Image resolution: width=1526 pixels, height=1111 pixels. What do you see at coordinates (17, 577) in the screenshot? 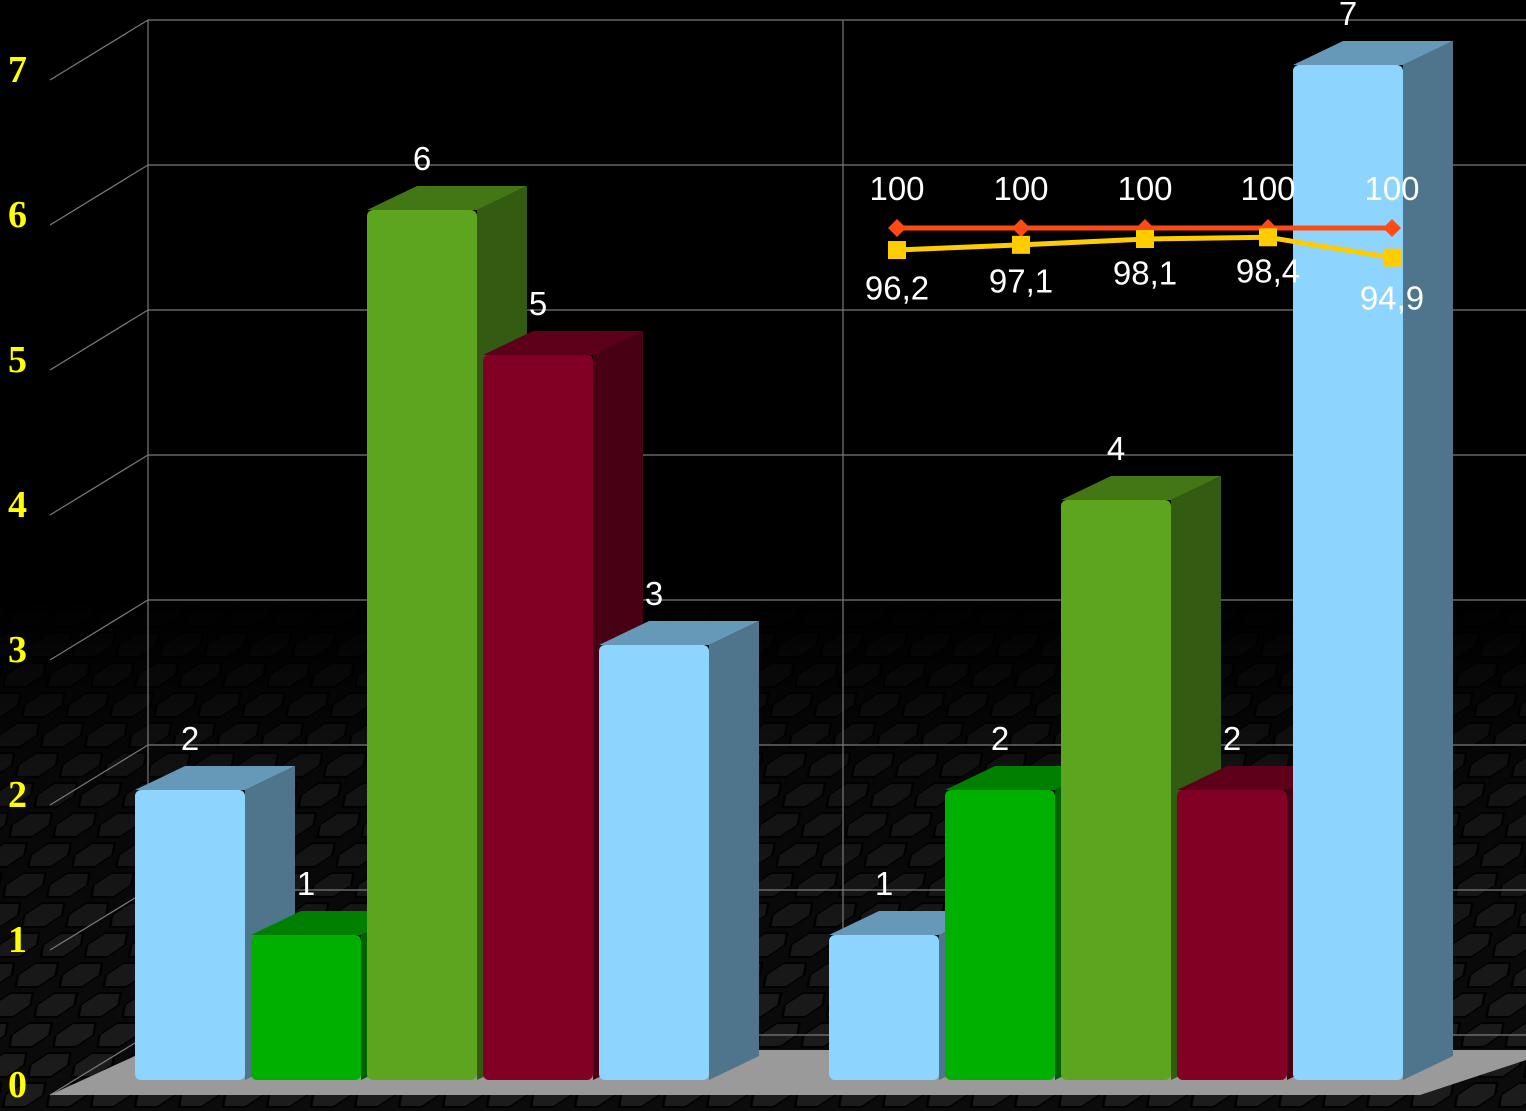
I see `y-axis-ticks: 0 1 2 3 4 5 6 7` at bounding box center [17, 577].